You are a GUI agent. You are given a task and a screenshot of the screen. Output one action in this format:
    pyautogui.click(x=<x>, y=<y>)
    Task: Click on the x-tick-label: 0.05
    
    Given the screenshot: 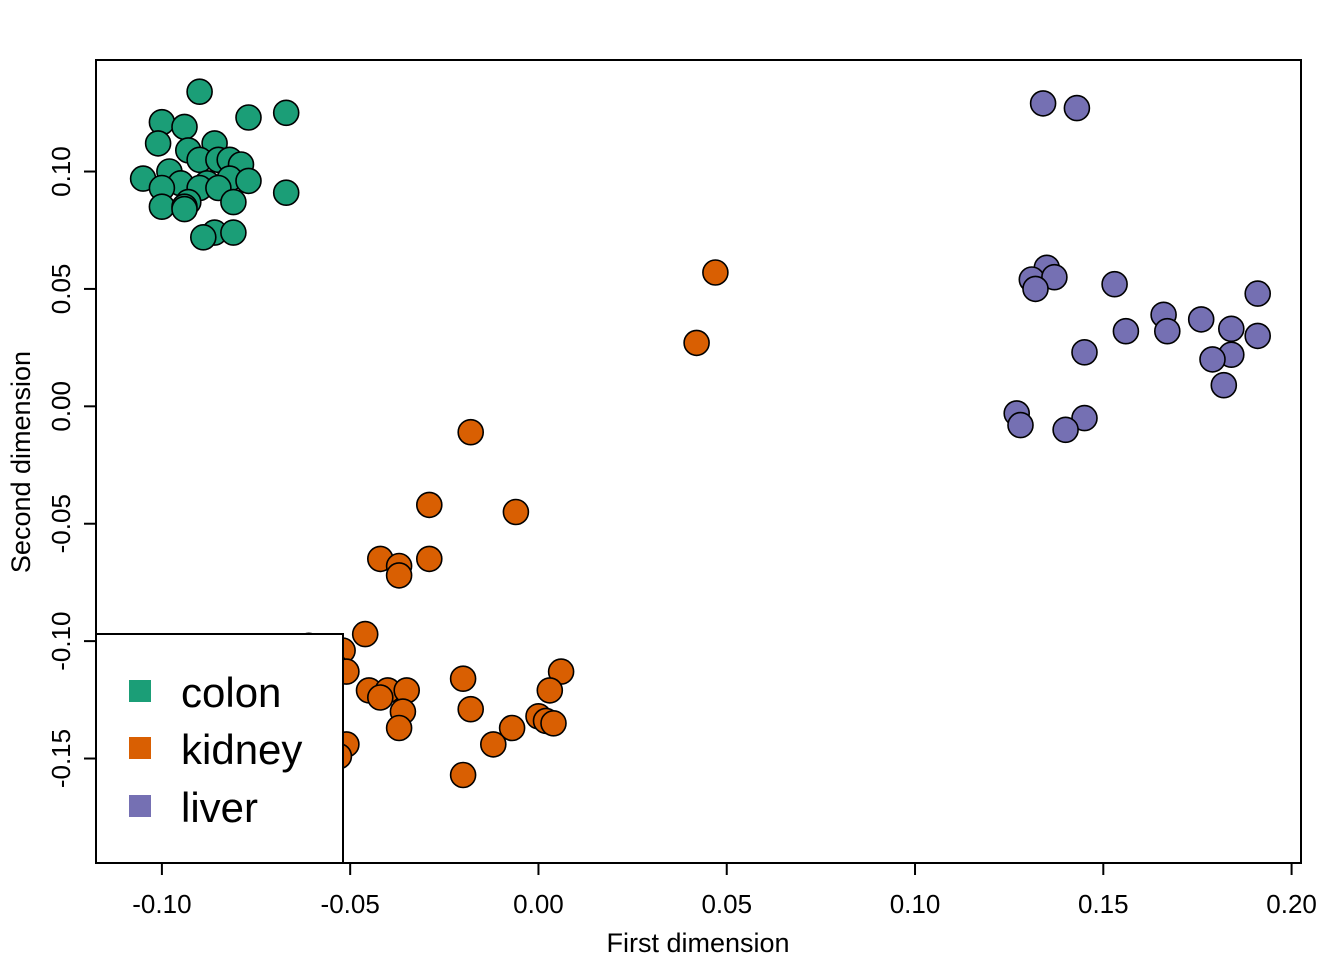 What is the action you would take?
    pyautogui.click(x=726, y=904)
    